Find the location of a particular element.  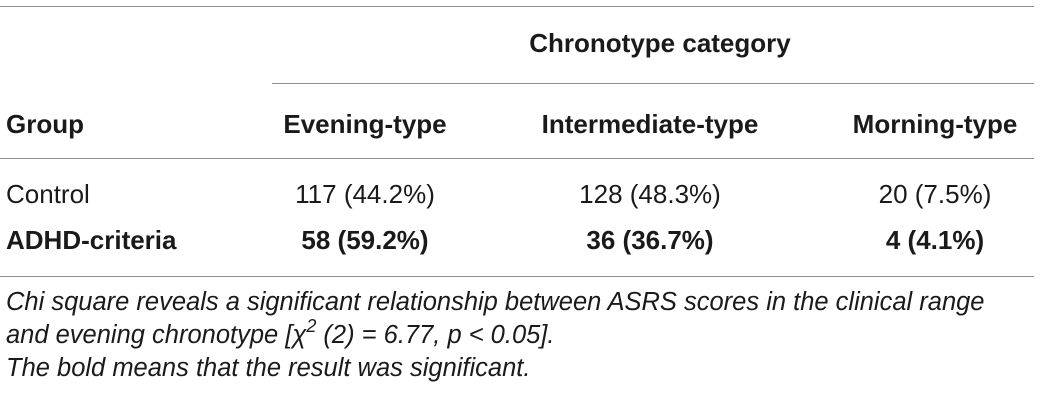

footnote-text-end: (2) = 6.77, p < 0.05]. is located at coordinates (435, 335).